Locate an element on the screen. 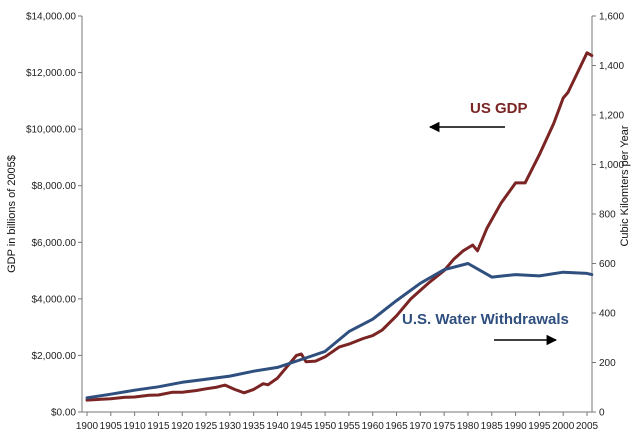 This screenshot has height=442, width=640. x-tick-label: 1995 is located at coordinates (539, 426).